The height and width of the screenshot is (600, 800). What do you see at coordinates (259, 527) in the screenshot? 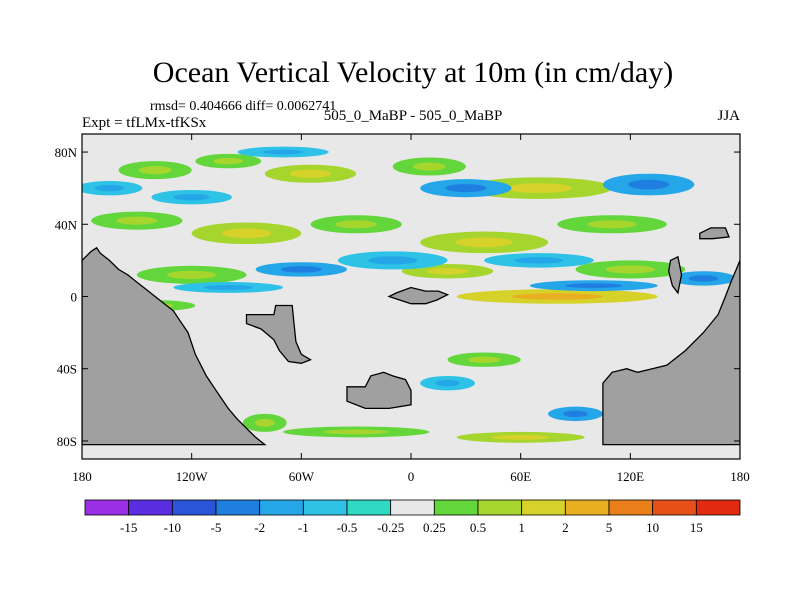
I see `colorbar-label-3: -2` at bounding box center [259, 527].